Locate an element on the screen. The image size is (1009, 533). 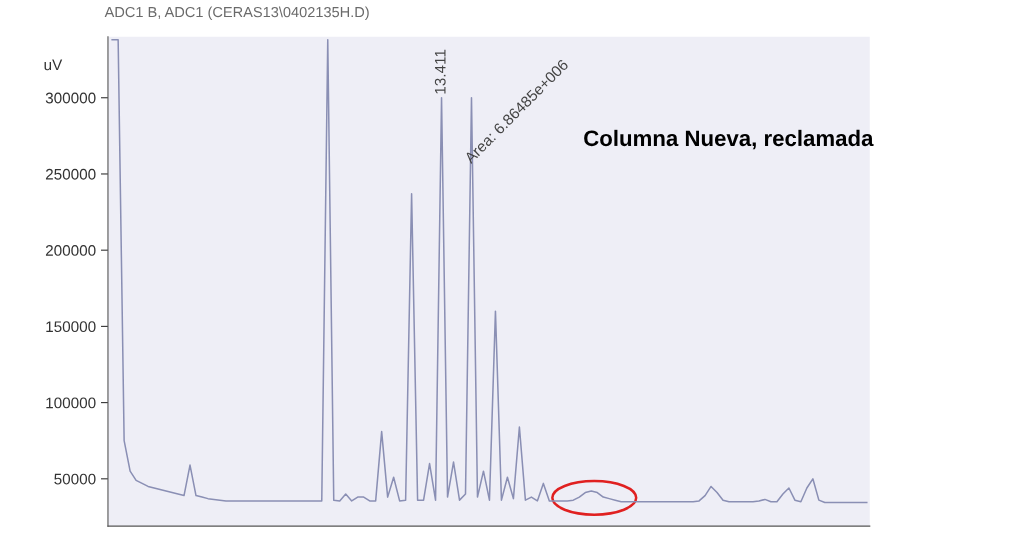
y-tick-label: 300000 is located at coordinates (70, 98).